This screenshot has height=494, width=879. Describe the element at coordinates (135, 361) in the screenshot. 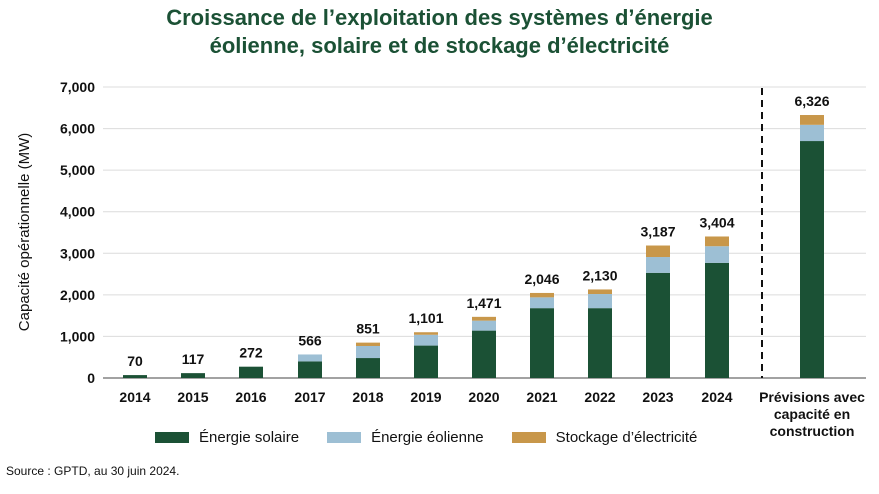

I see `total-label: 70` at that location.